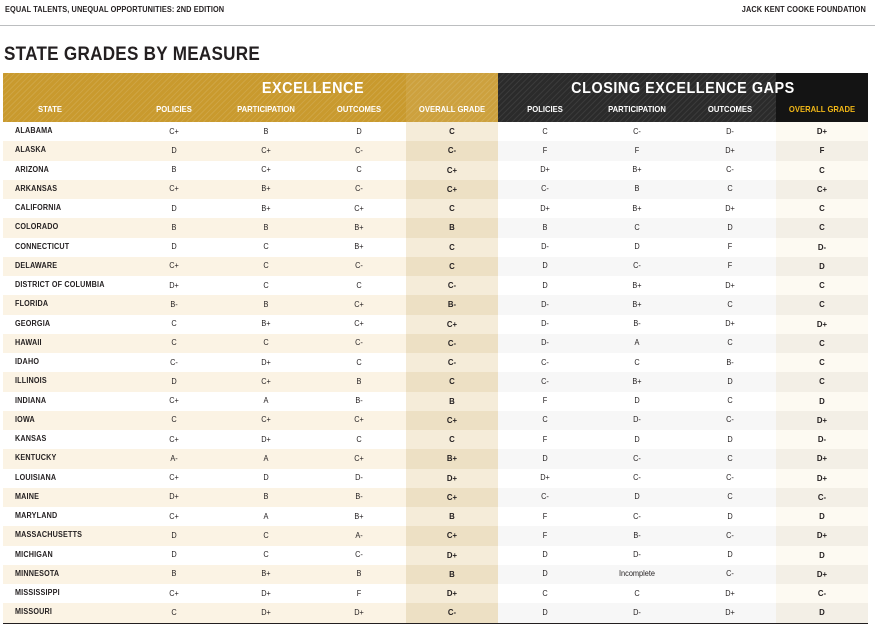 The image size is (875, 627). I want to click on gaps-policies-grade: D, so click(545, 554).